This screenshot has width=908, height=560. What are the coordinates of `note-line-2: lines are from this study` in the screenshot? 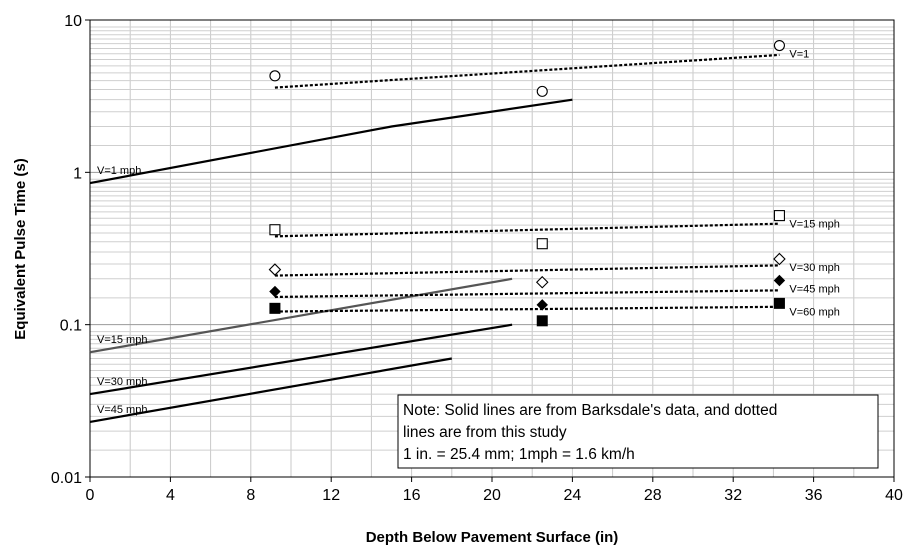 It's located at (485, 432).